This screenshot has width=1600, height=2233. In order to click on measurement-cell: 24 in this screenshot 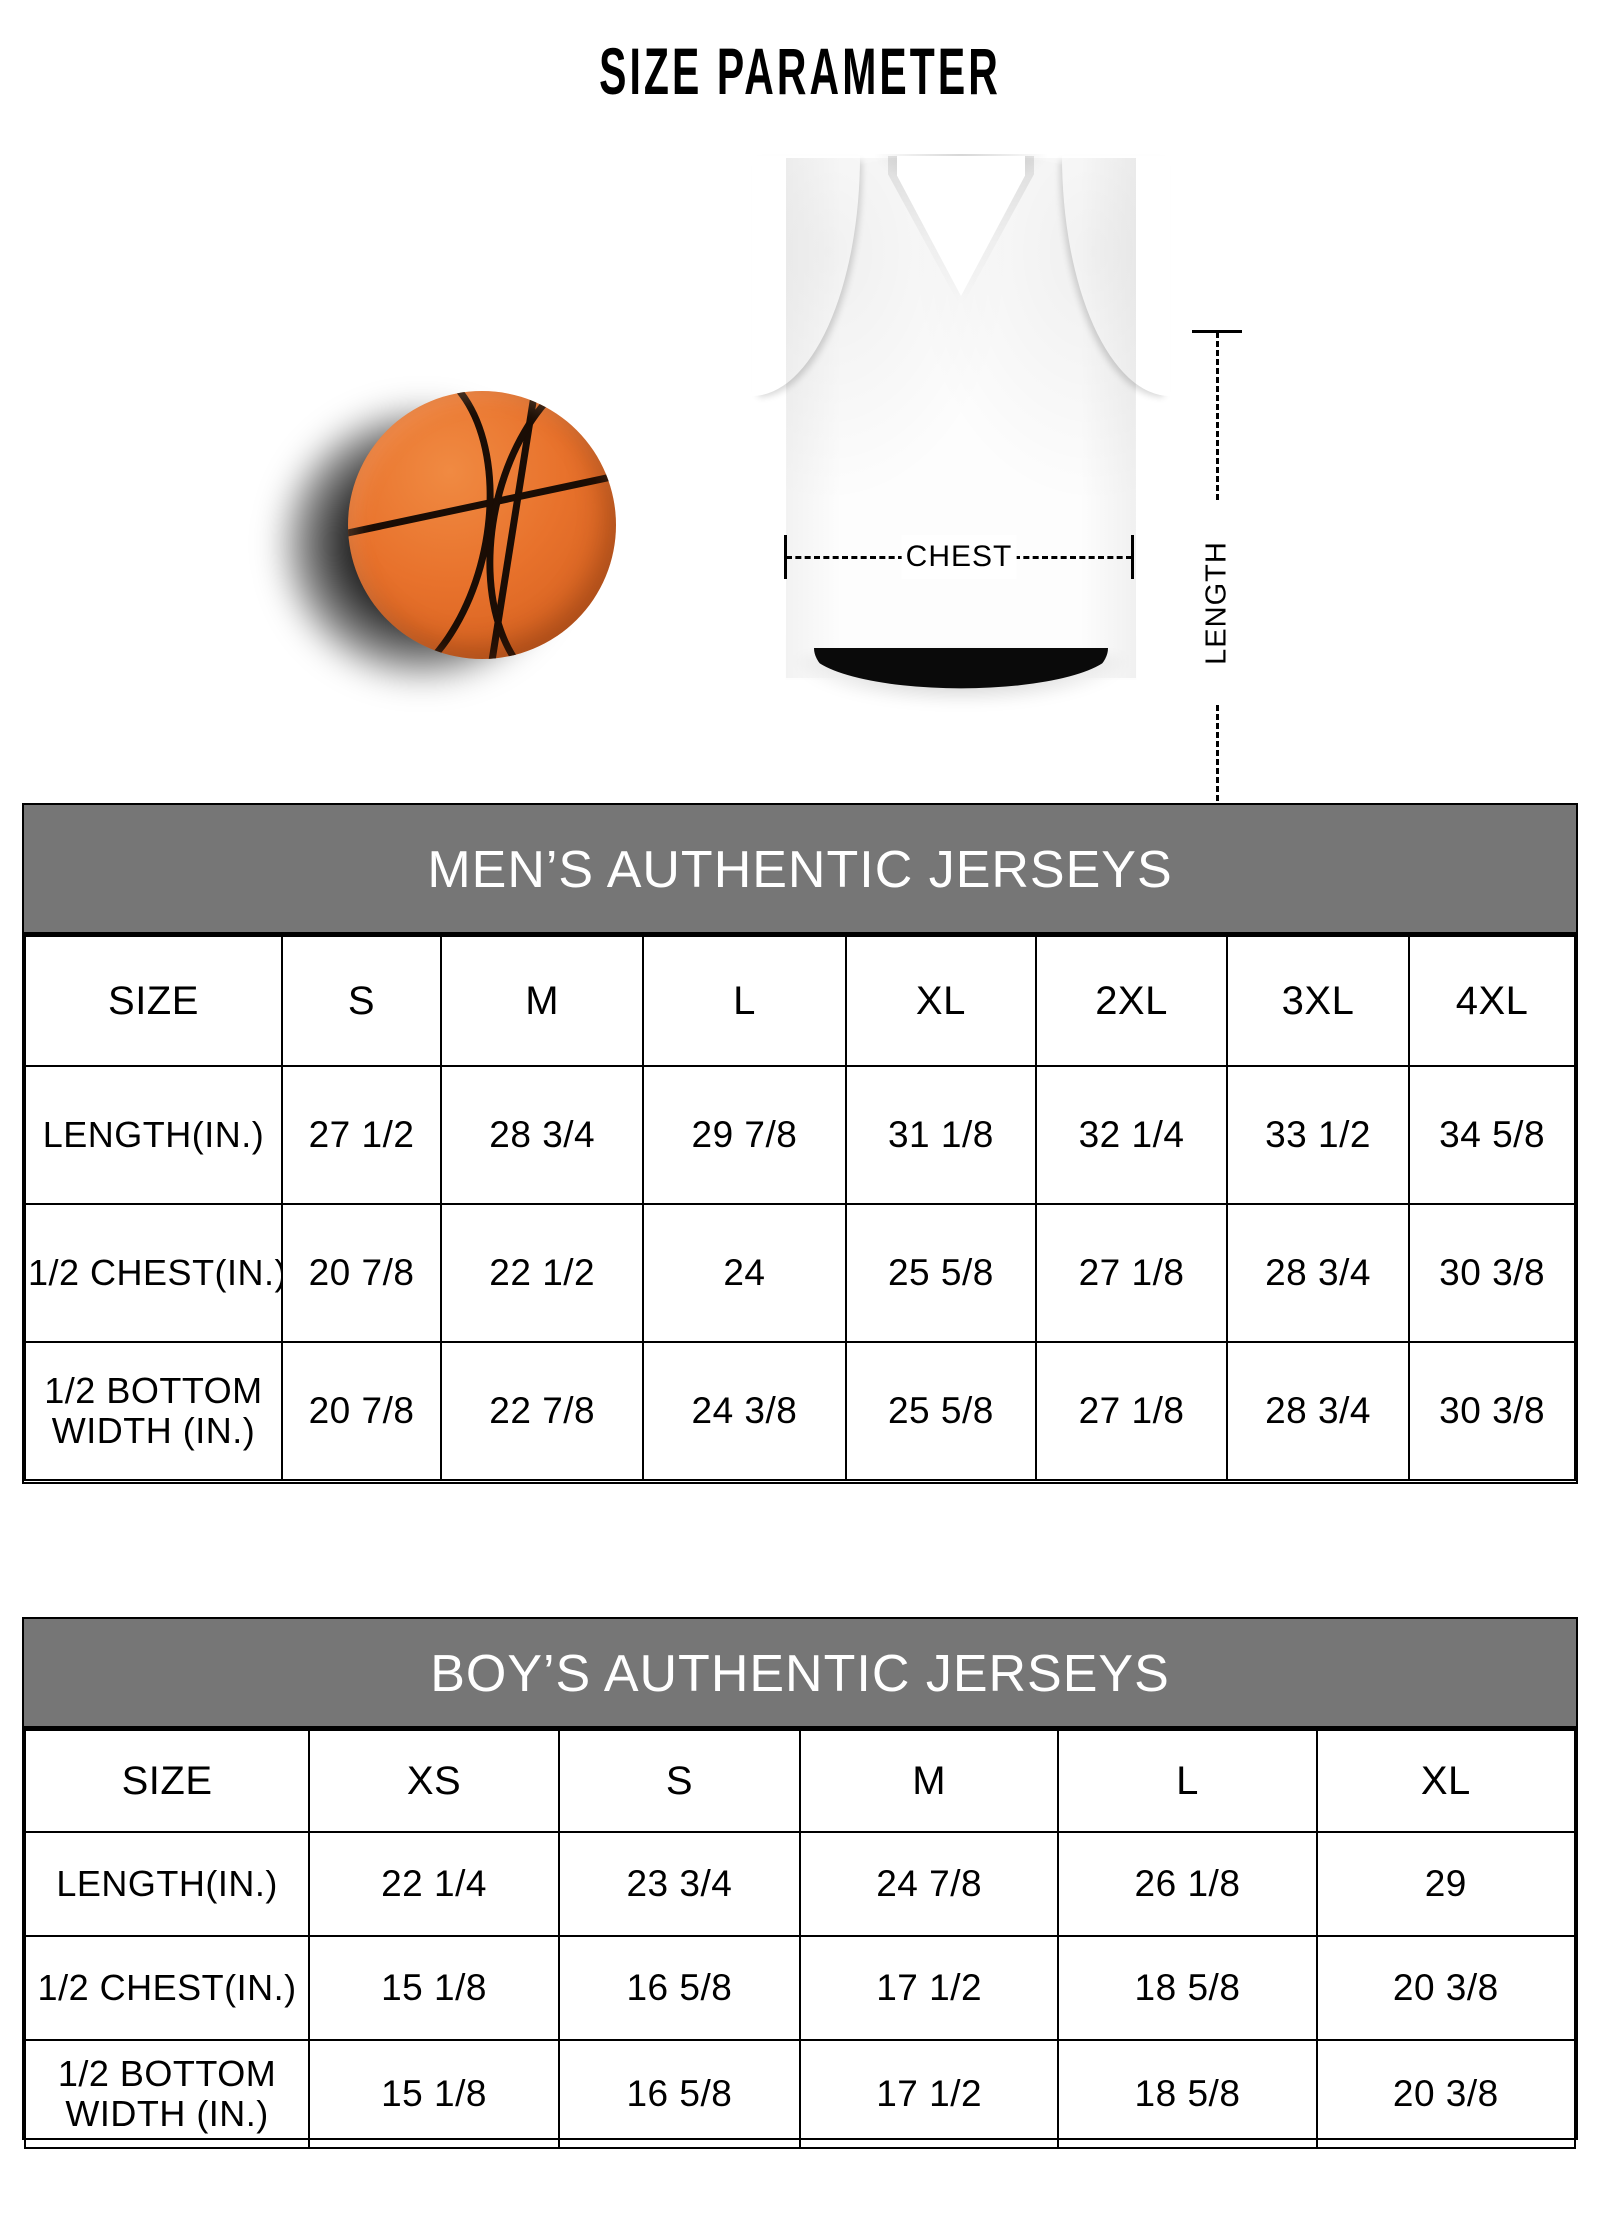, I will do `click(744, 1273)`.